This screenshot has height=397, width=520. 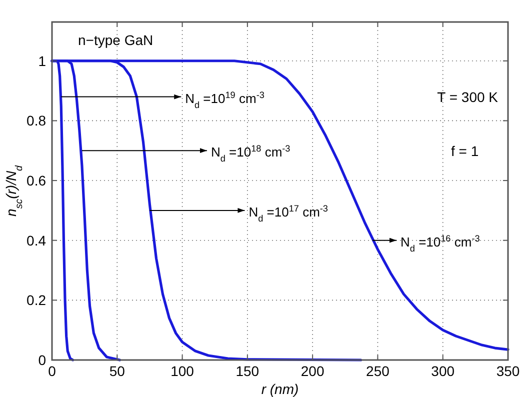 I want to click on annotation: N$_{d}$ =10$^{17}$ cm$^{-3}$, so click(x=288, y=213).